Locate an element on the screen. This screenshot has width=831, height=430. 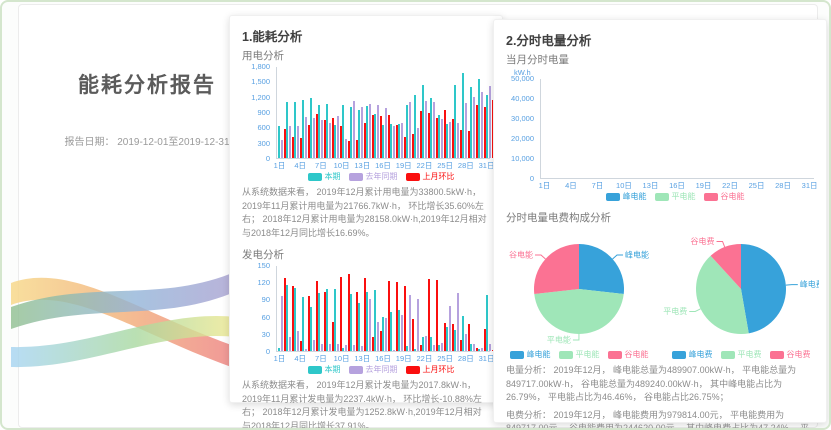
plot-wrap: 0 300 600 900 1,200 1,500 1,800 is located at coordinates (388, 112).